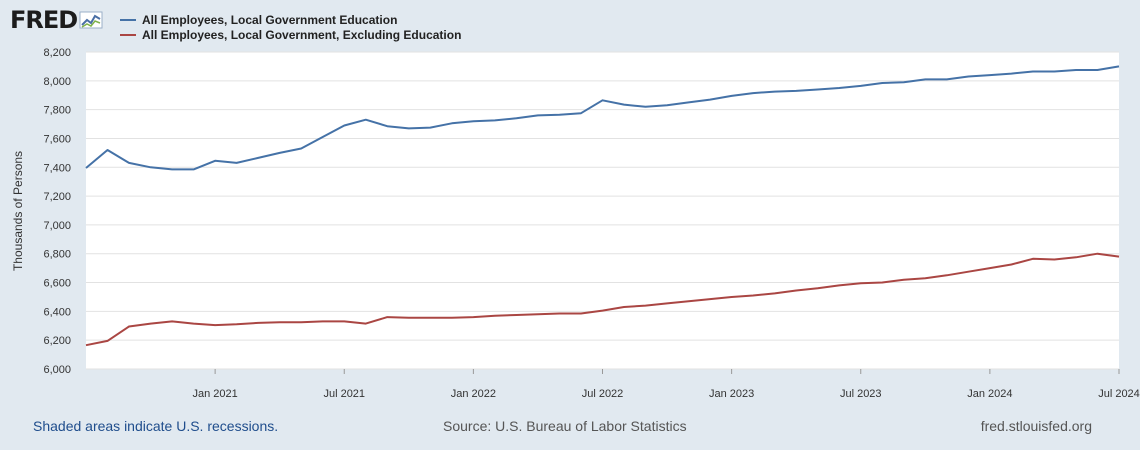 This screenshot has height=450, width=1140. Describe the element at coordinates (57, 341) in the screenshot. I see `y-tick-label: 6,200` at that location.